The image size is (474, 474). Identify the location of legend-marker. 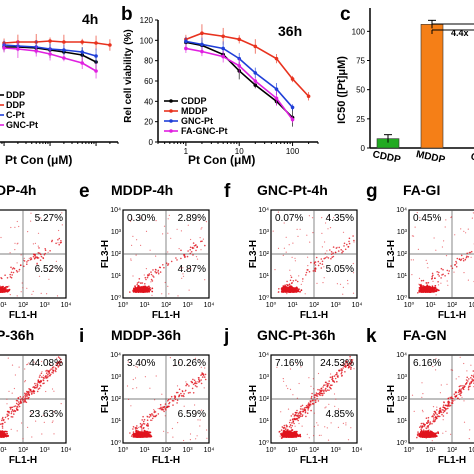
(171, 101).